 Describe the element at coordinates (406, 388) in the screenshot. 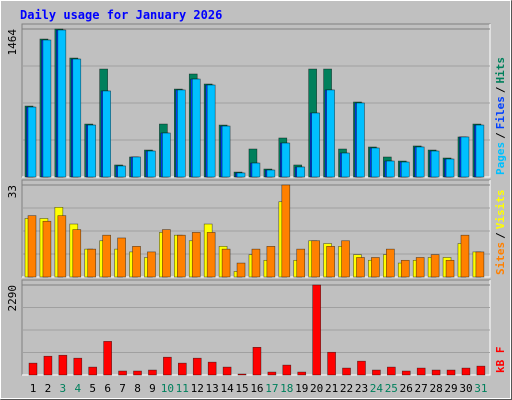

I see `x-tick-label: 26` at that location.